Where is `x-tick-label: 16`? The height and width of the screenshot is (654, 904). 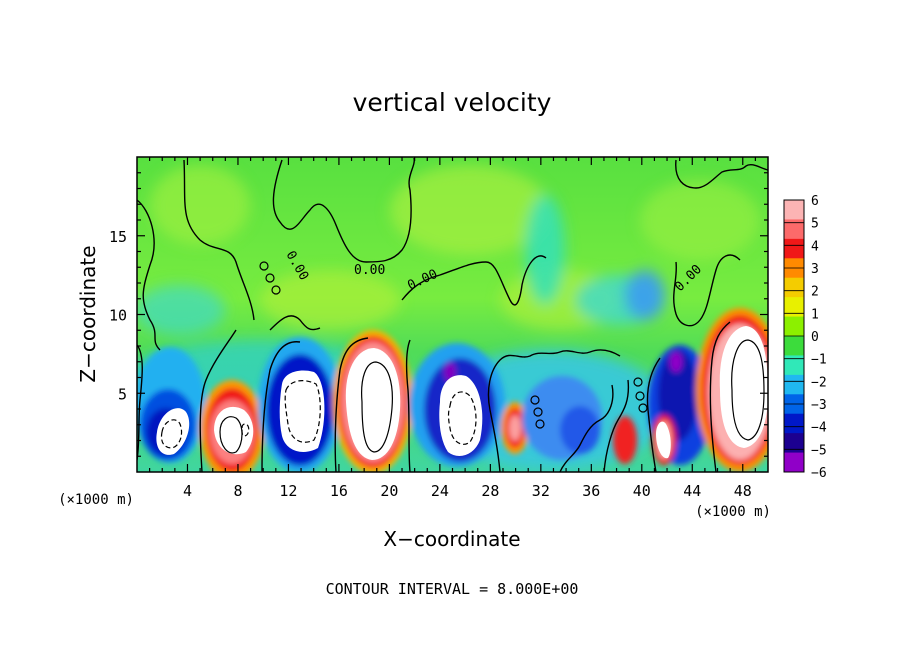
x-tick-label: 16 is located at coordinates (339, 491).